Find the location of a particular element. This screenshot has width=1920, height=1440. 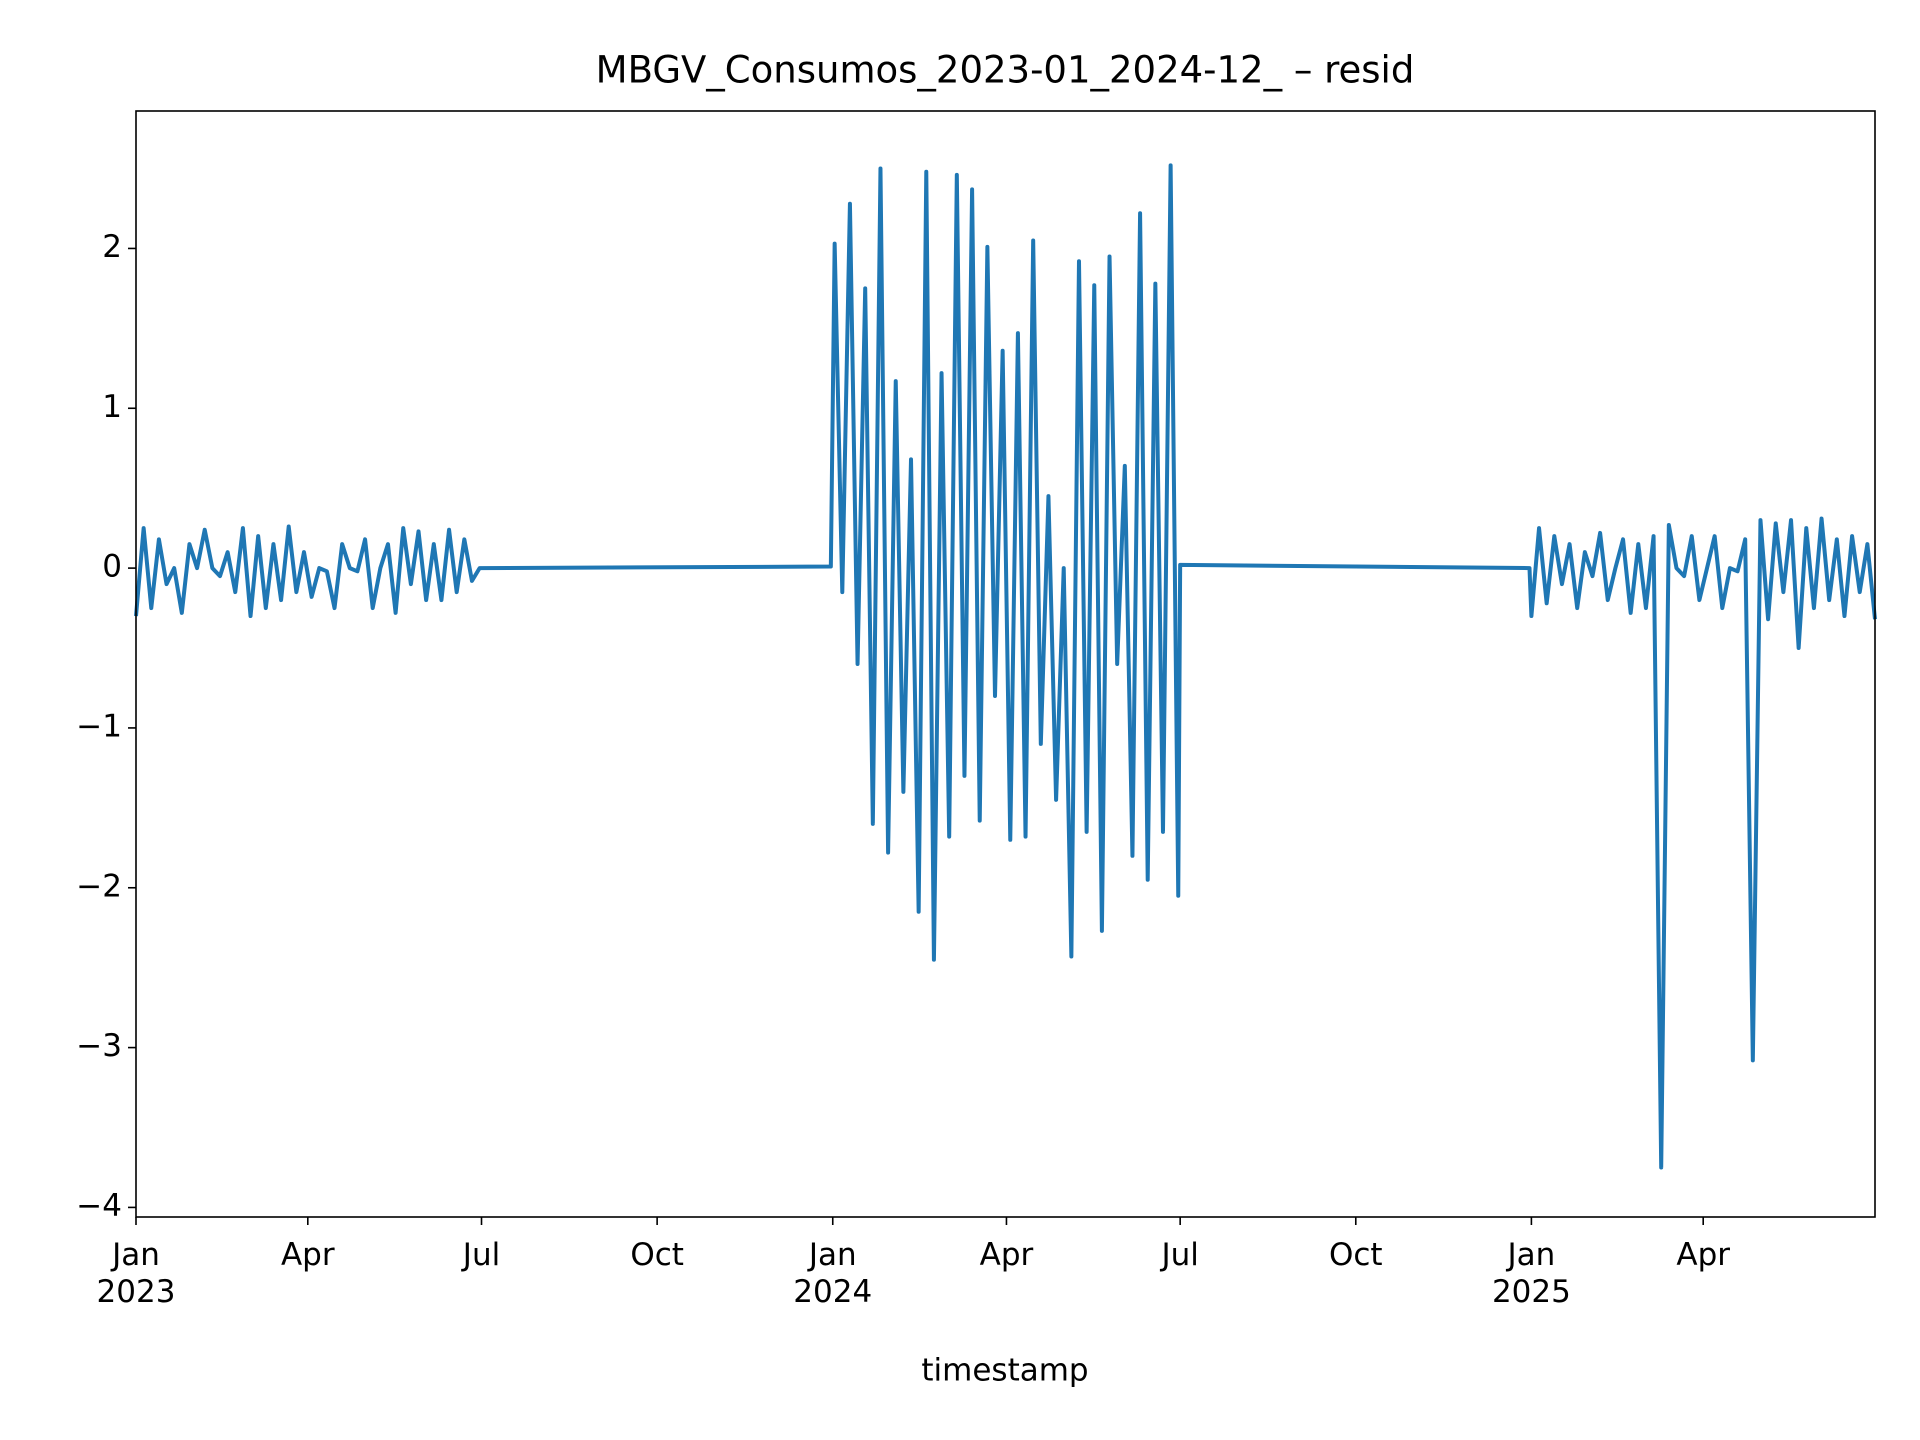

y-tick-label: 2 is located at coordinates (112, 247).